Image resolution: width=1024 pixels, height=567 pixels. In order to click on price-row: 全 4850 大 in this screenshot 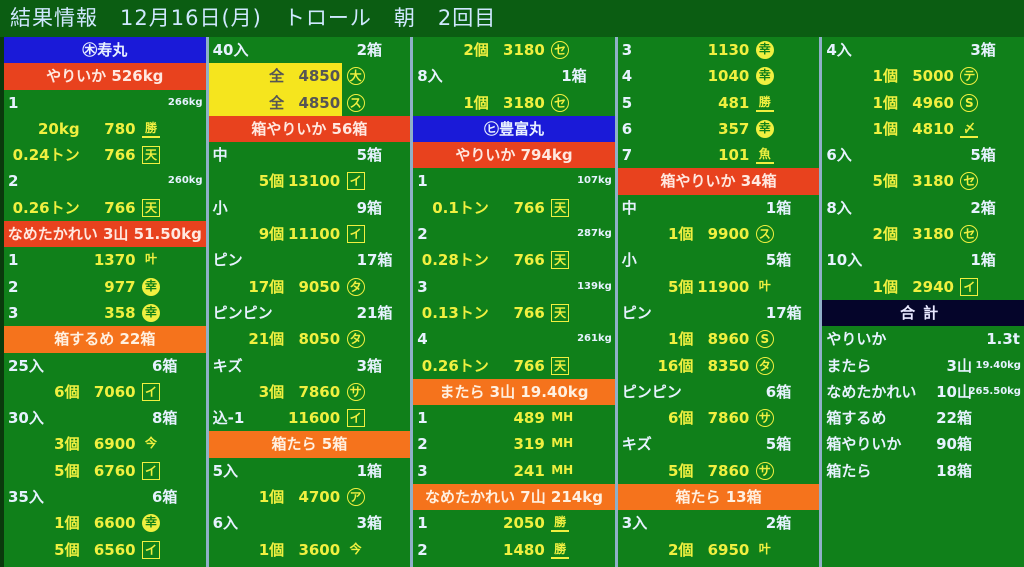, I will do `click(309, 76)`.